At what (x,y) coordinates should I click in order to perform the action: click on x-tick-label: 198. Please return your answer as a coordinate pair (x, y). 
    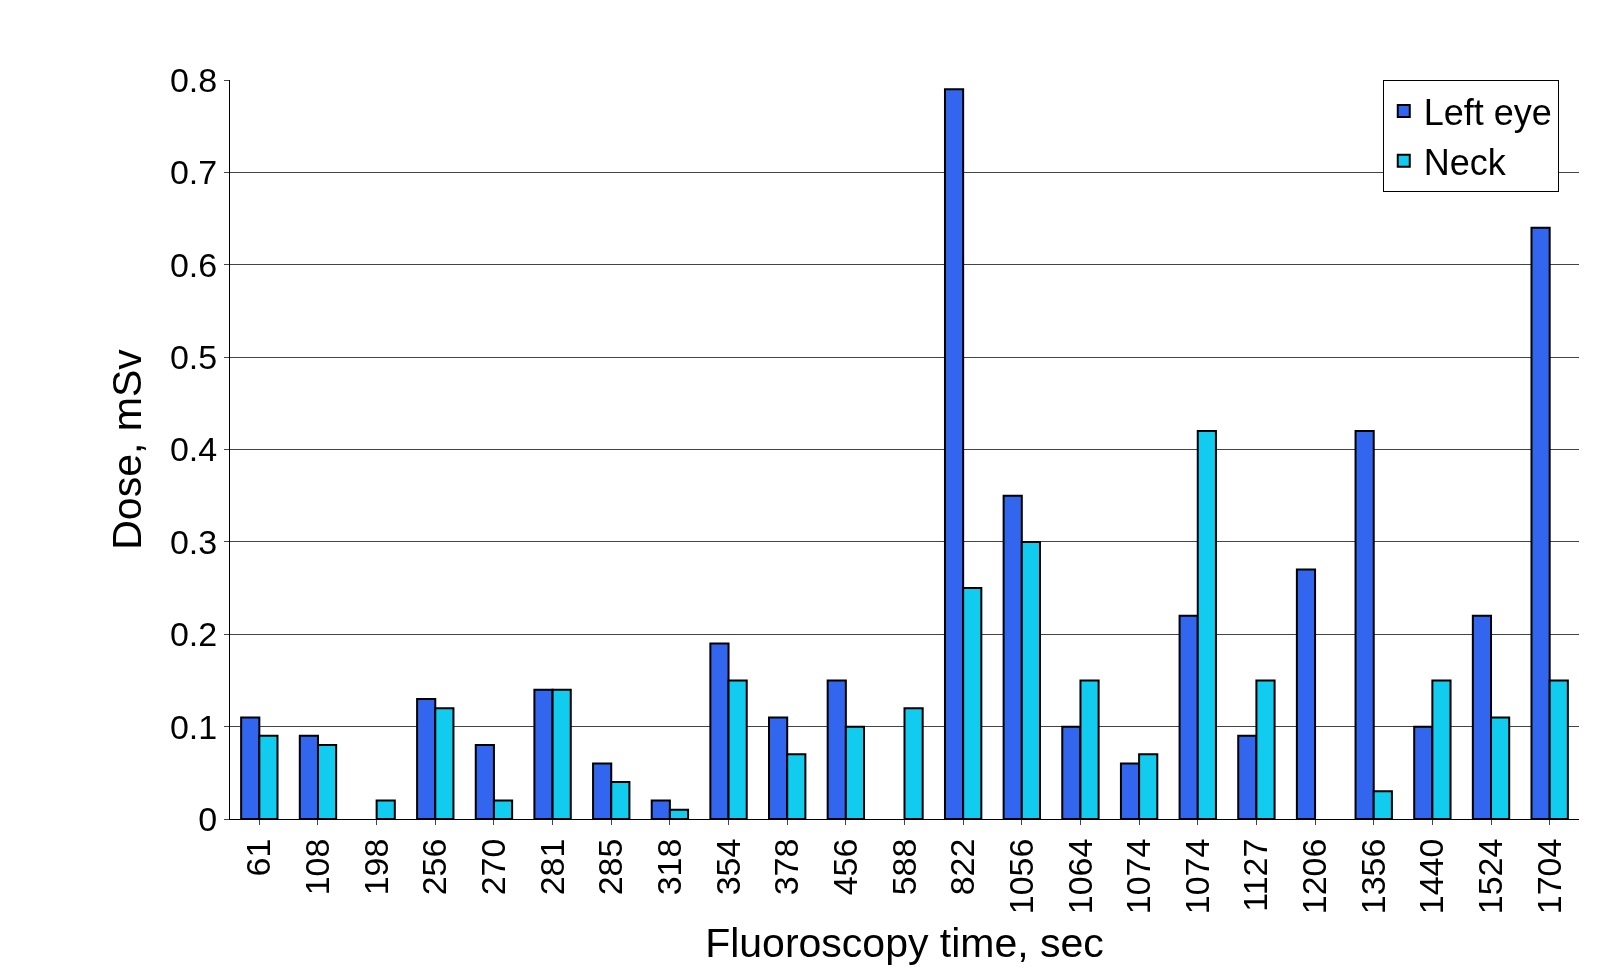
    Looking at the image, I should click on (375, 867).